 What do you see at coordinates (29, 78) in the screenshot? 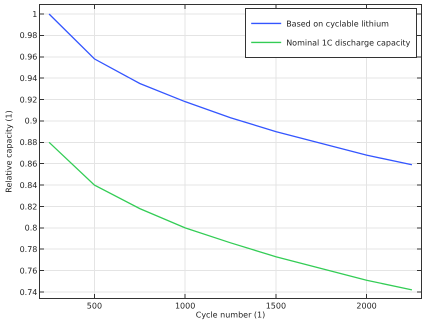
I see `y-tick-label: 0.94` at bounding box center [29, 78].